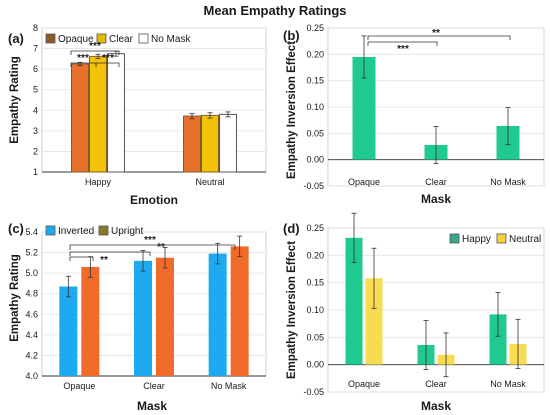 This screenshot has height=415, width=550. What do you see at coordinates (239, 311) in the screenshot?
I see `bar-no-mask-upright` at bounding box center [239, 311].